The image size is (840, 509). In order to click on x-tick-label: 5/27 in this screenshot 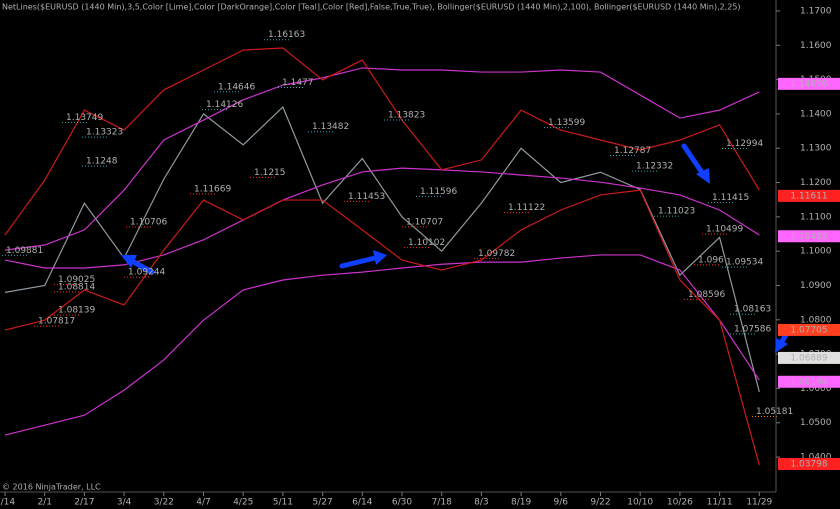, I will do `click(322, 503)`.